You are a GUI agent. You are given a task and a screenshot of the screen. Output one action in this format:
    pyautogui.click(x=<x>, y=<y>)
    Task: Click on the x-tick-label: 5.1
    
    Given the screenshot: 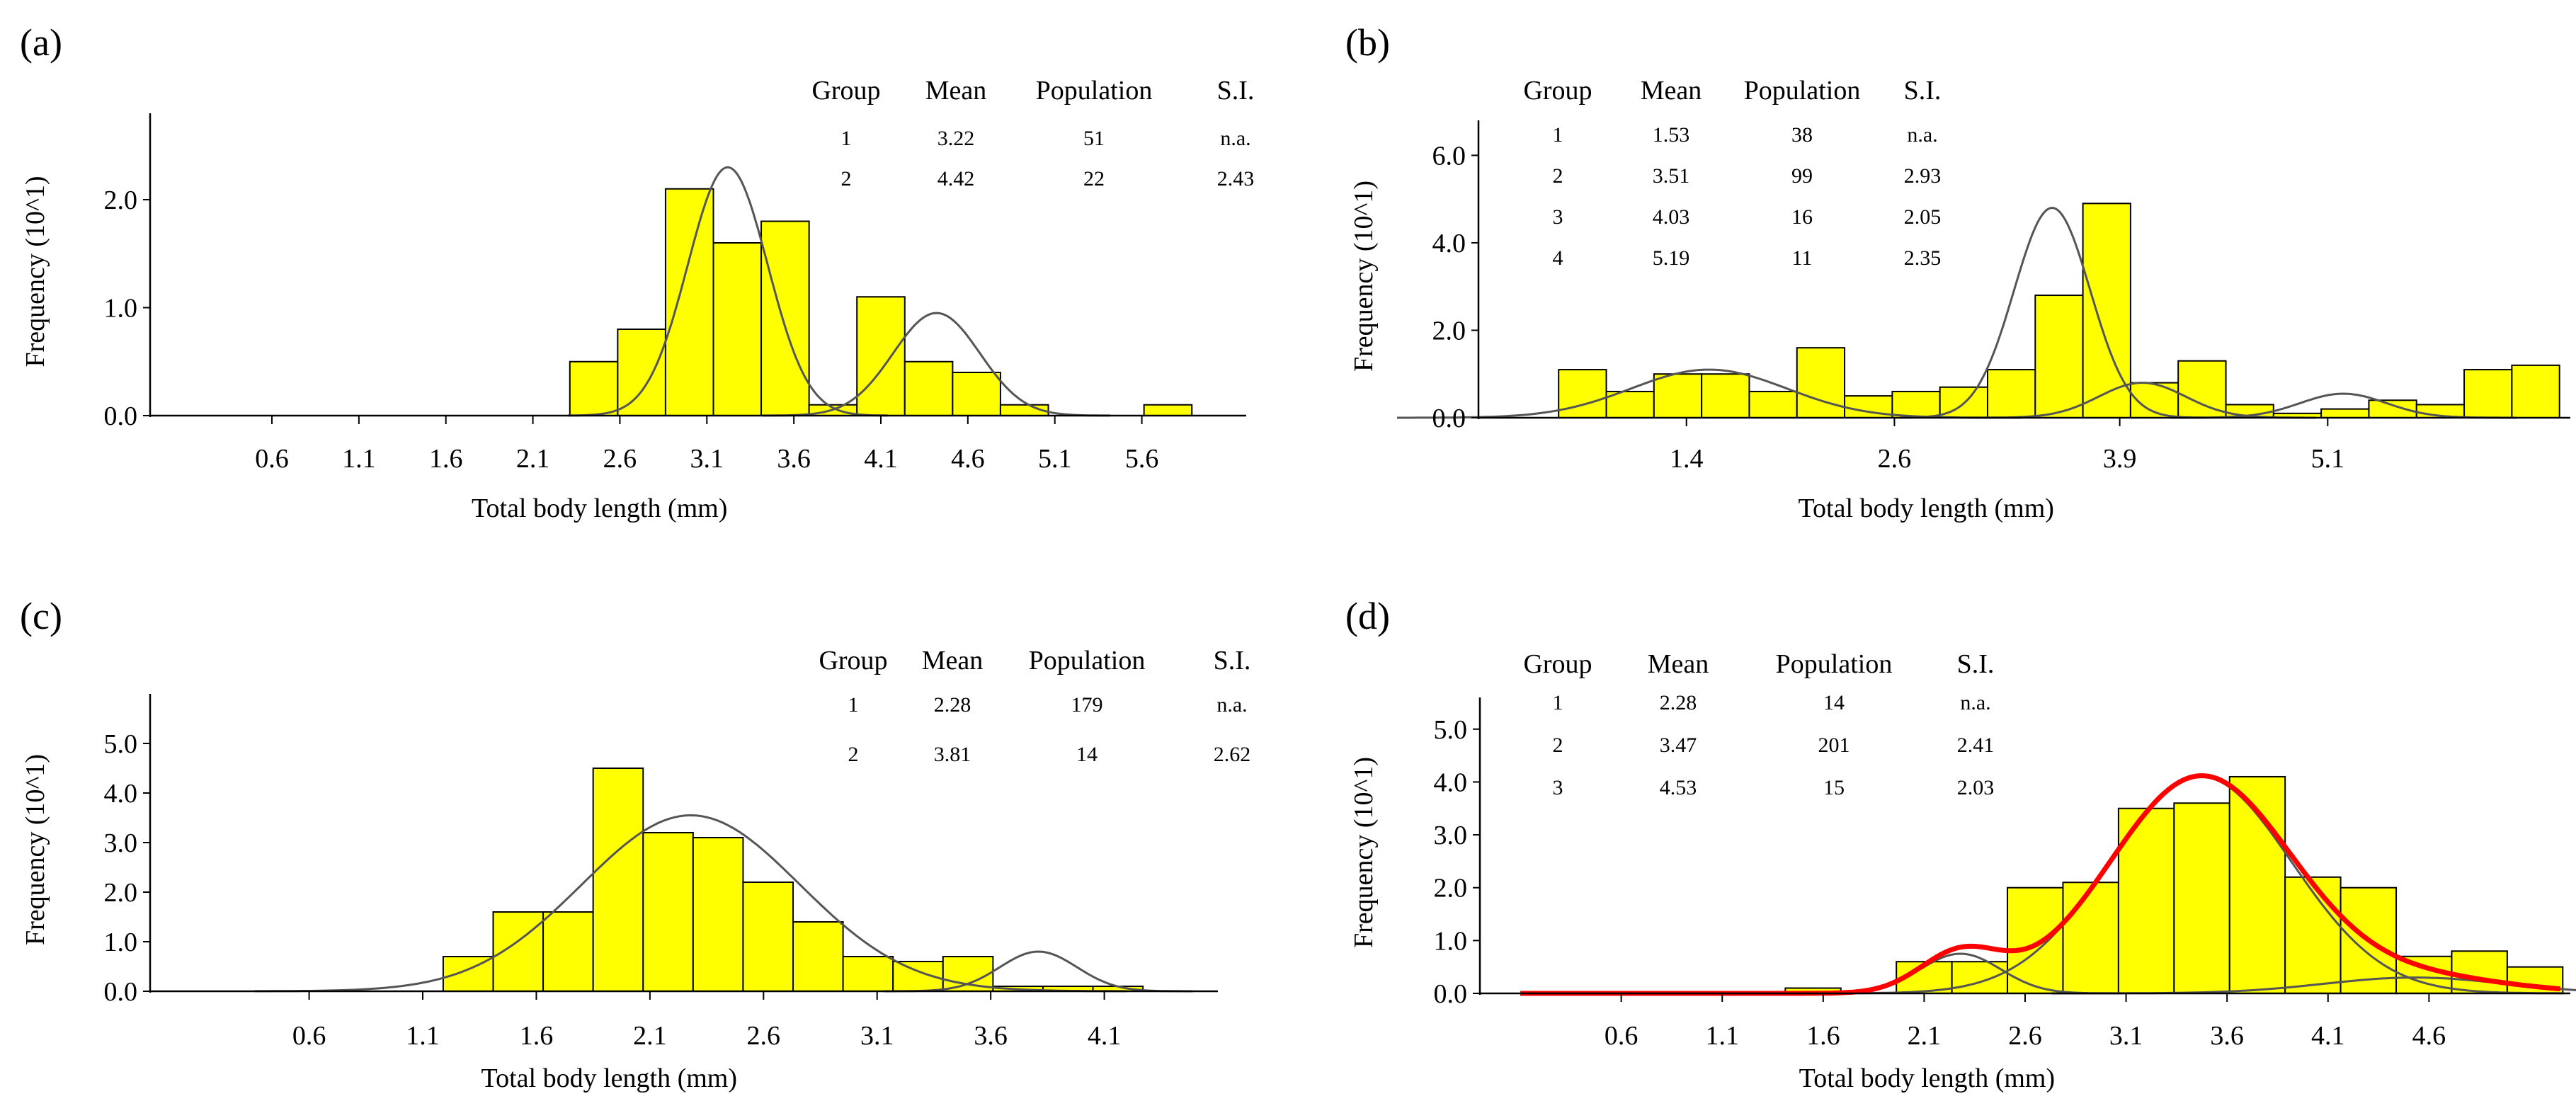 What is the action you would take?
    pyautogui.click(x=2328, y=459)
    